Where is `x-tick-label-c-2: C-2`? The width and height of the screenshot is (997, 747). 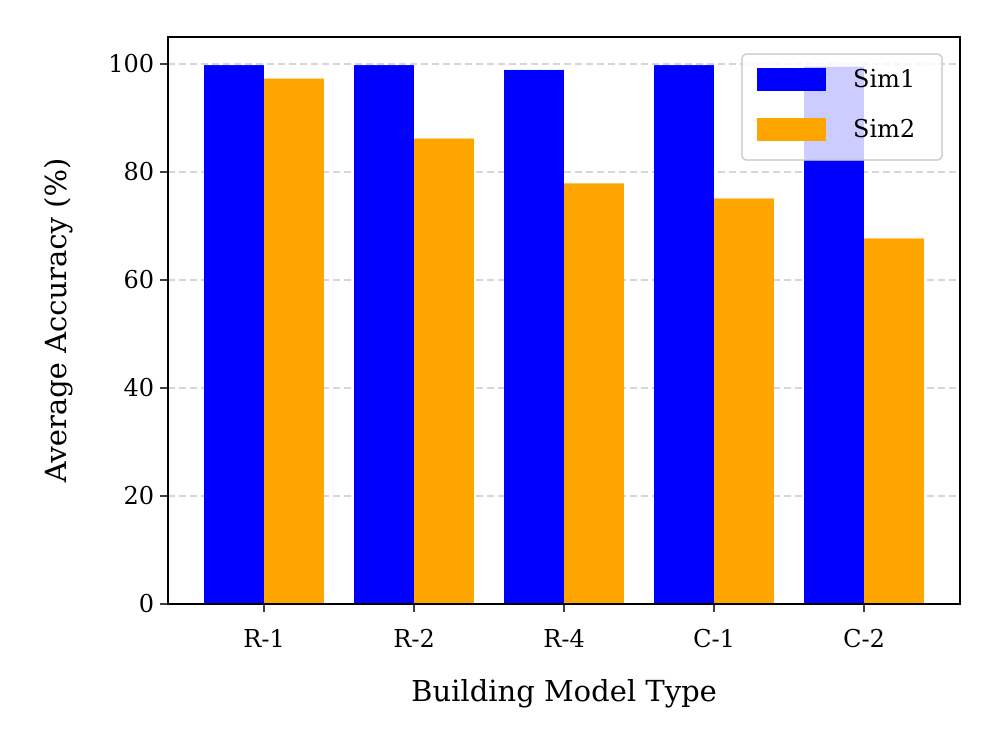 x-tick-label-c-2: C-2 is located at coordinates (864, 639).